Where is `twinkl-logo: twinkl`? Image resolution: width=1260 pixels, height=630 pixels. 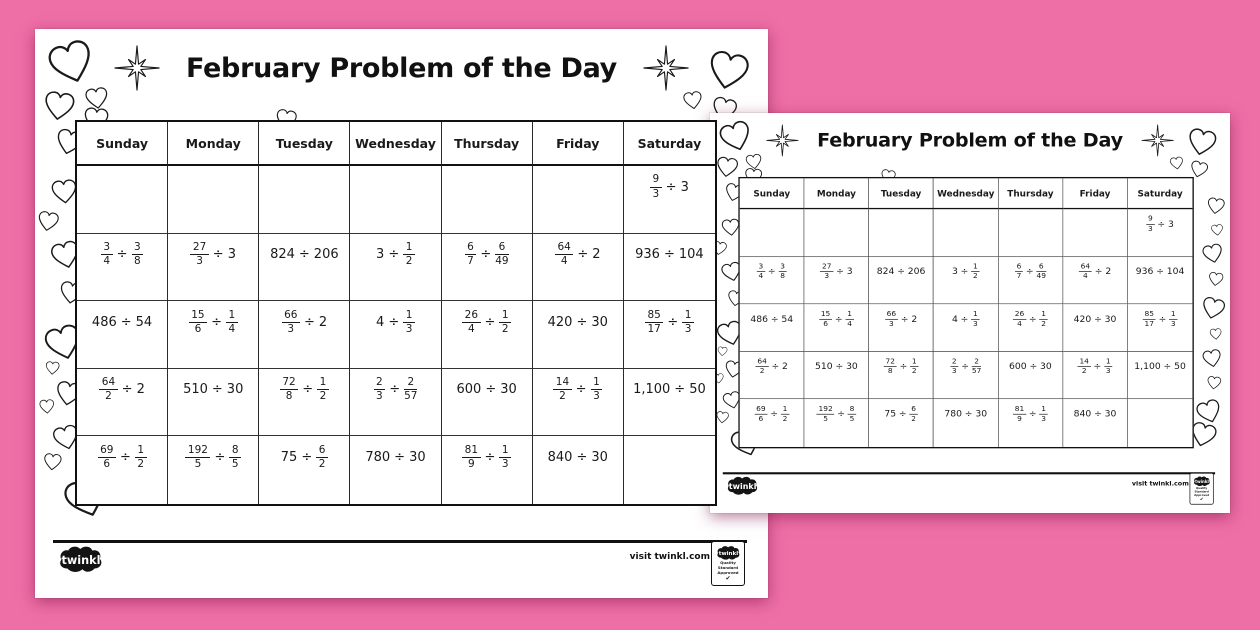
twinkl-logo: twinkl is located at coordinates (81, 559).